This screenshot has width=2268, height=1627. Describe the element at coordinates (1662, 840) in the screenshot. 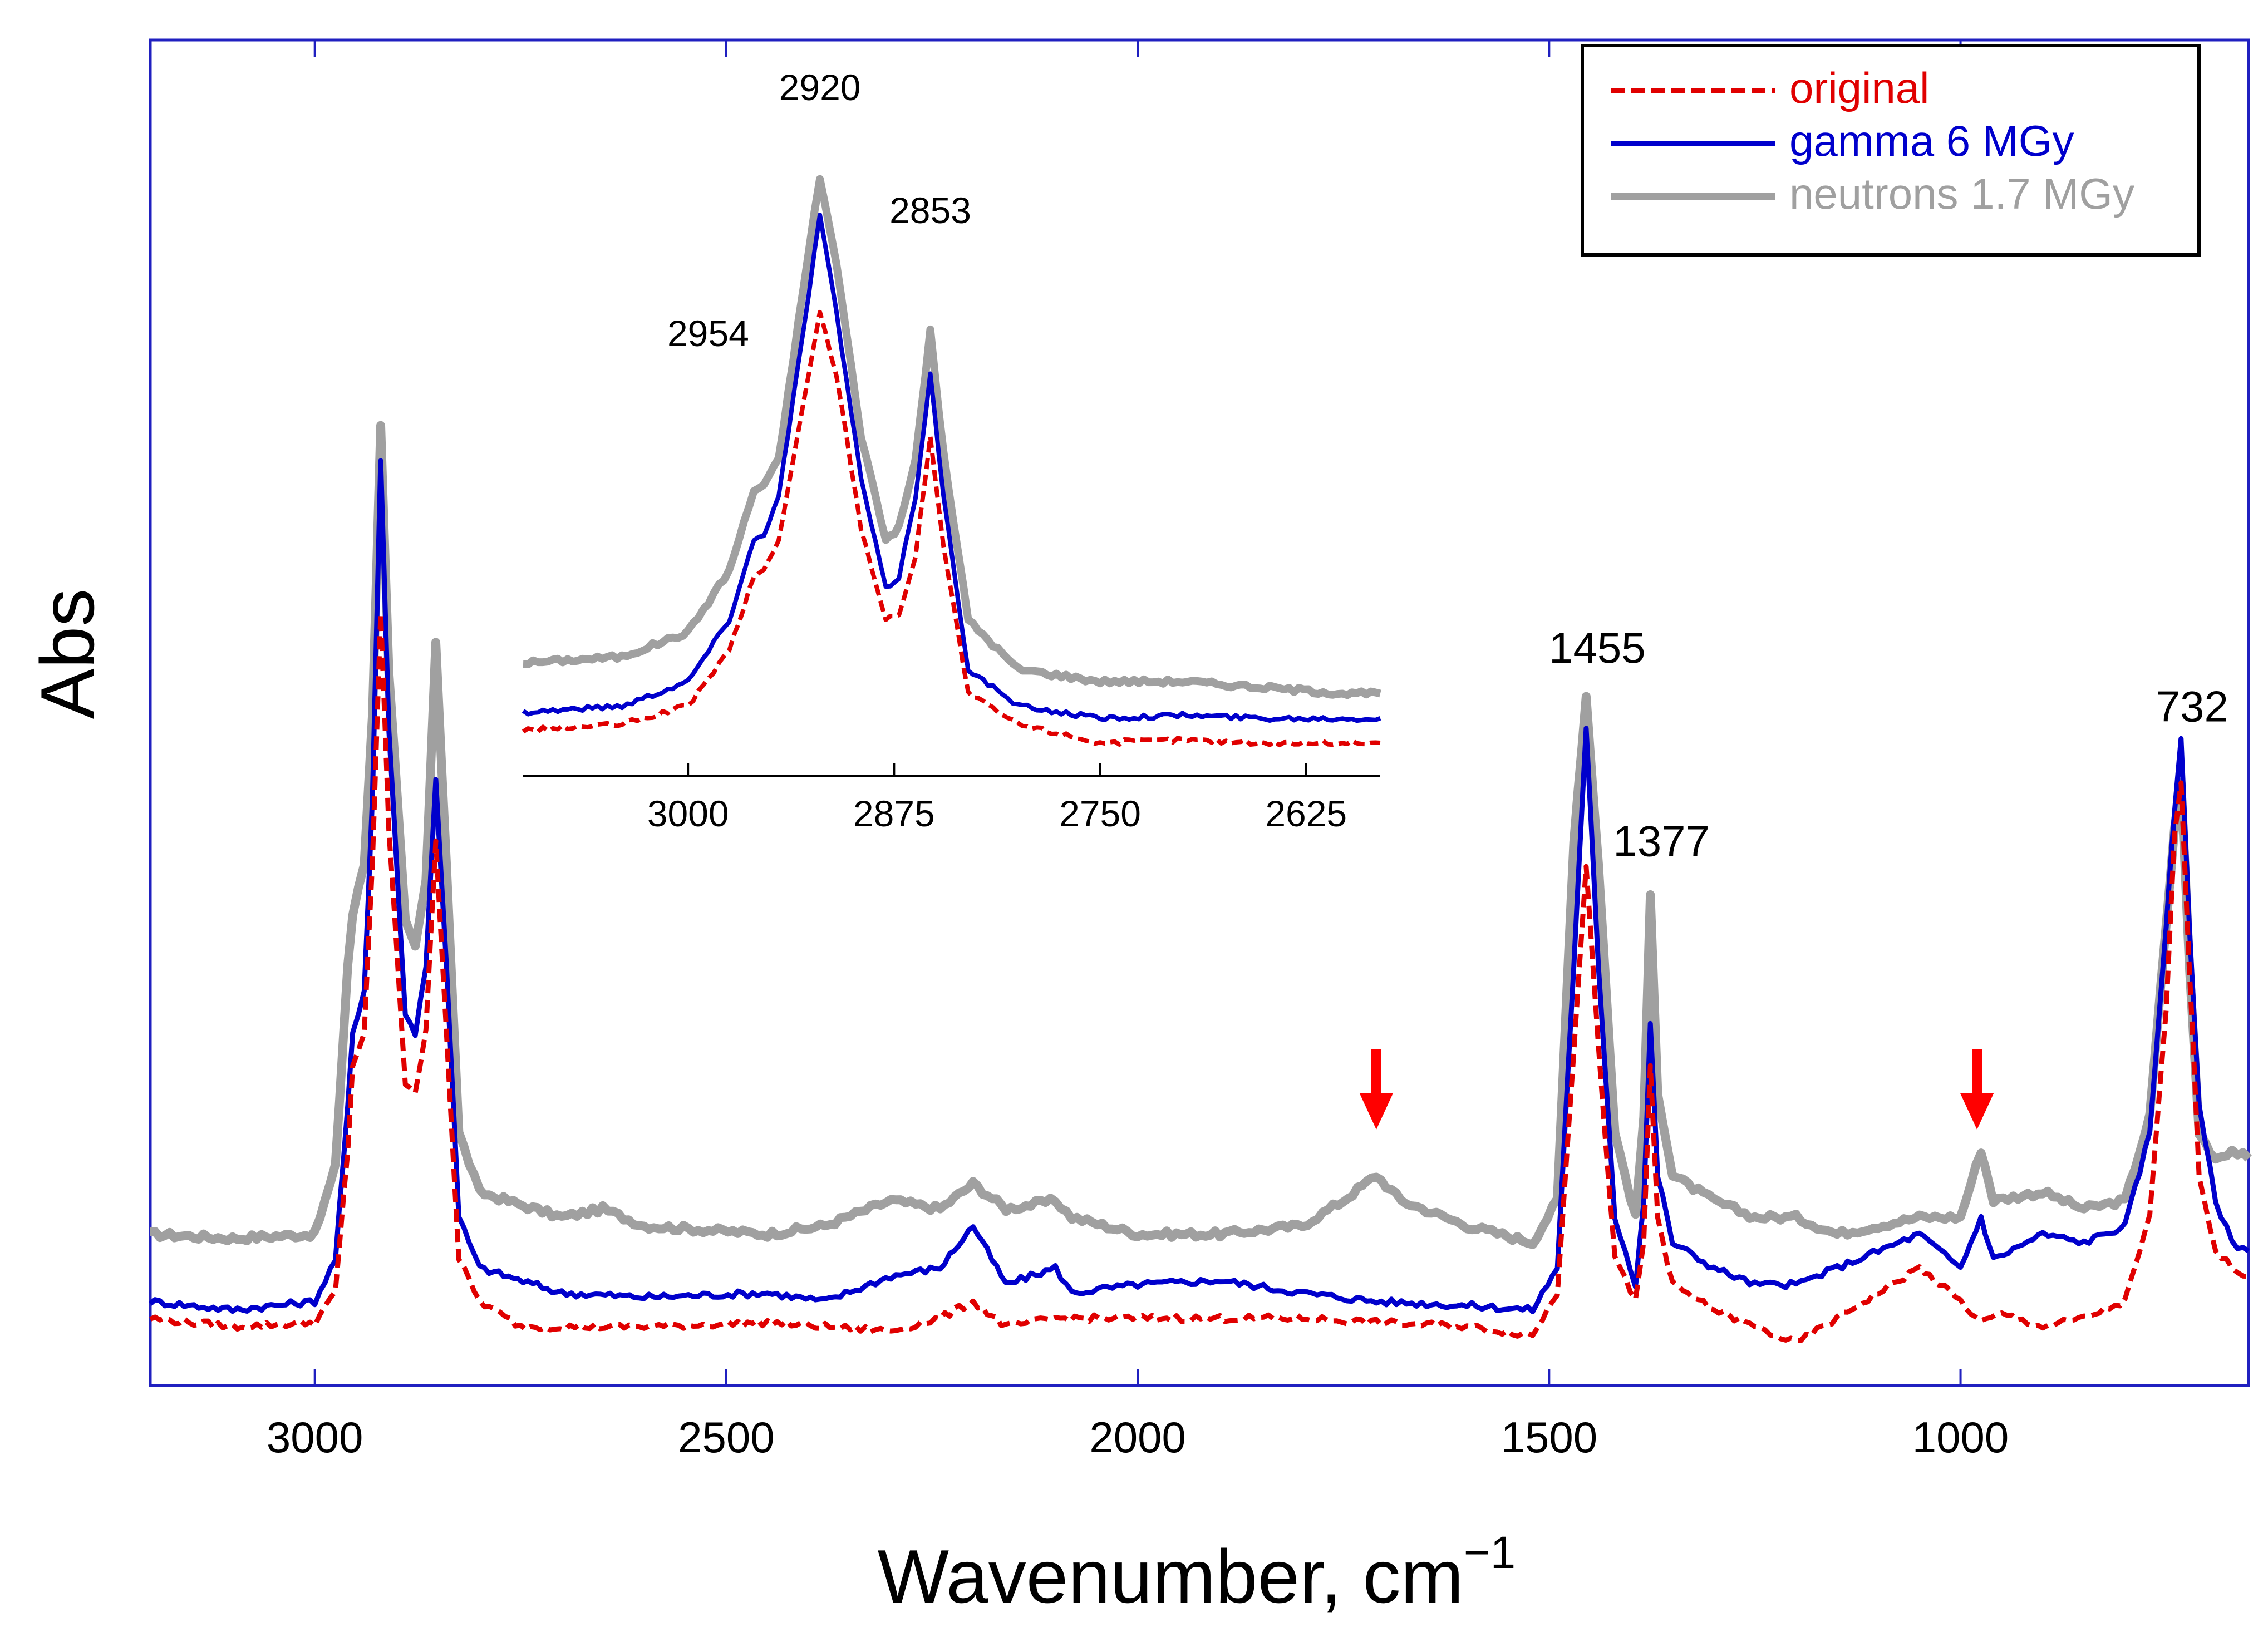

I see `peak-label: 1377` at that location.